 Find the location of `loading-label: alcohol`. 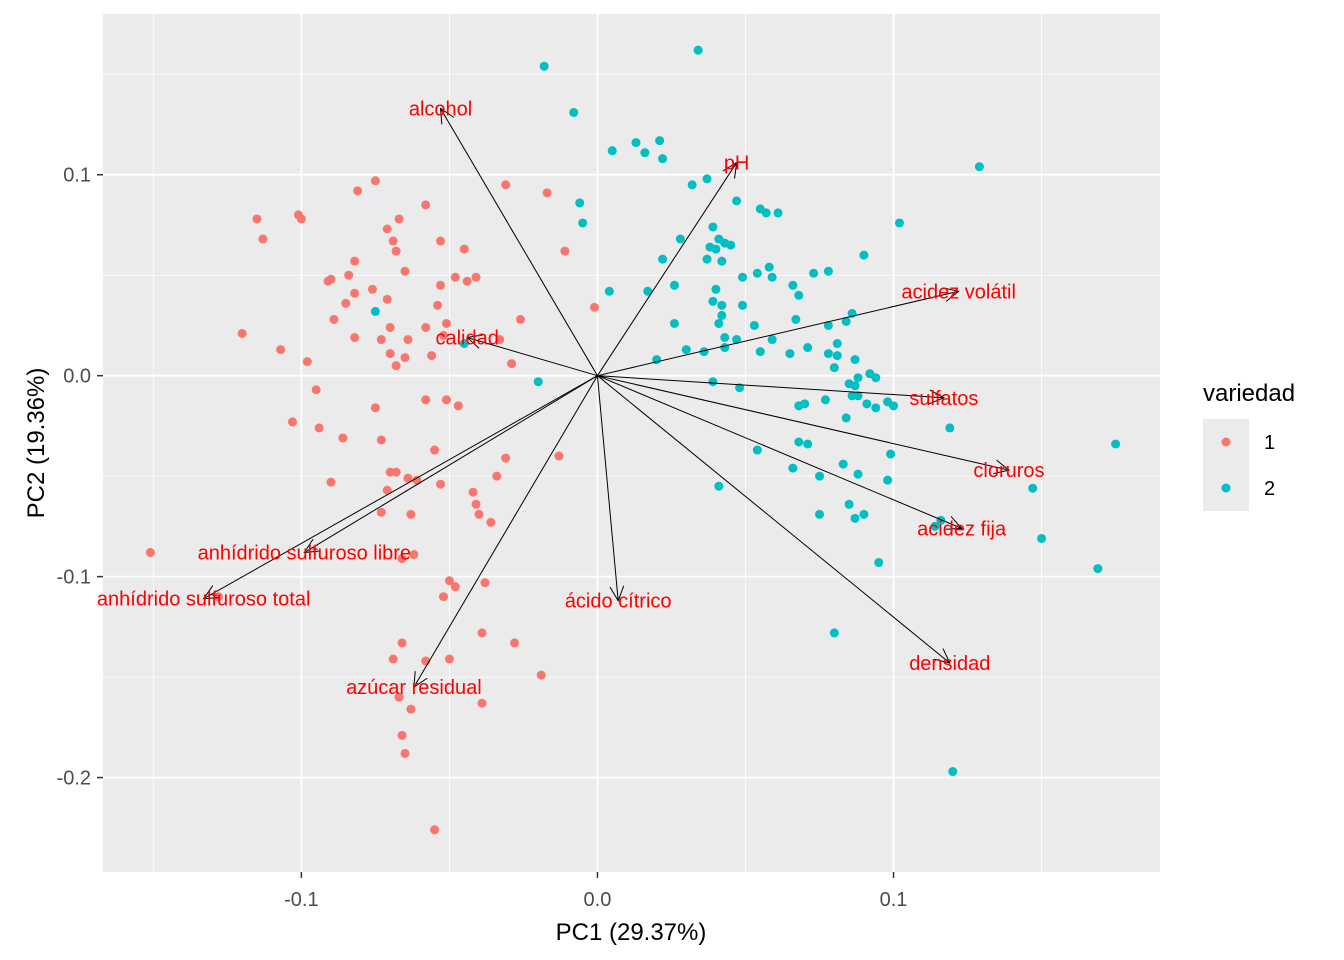

loading-label: alcohol is located at coordinates (440, 109).